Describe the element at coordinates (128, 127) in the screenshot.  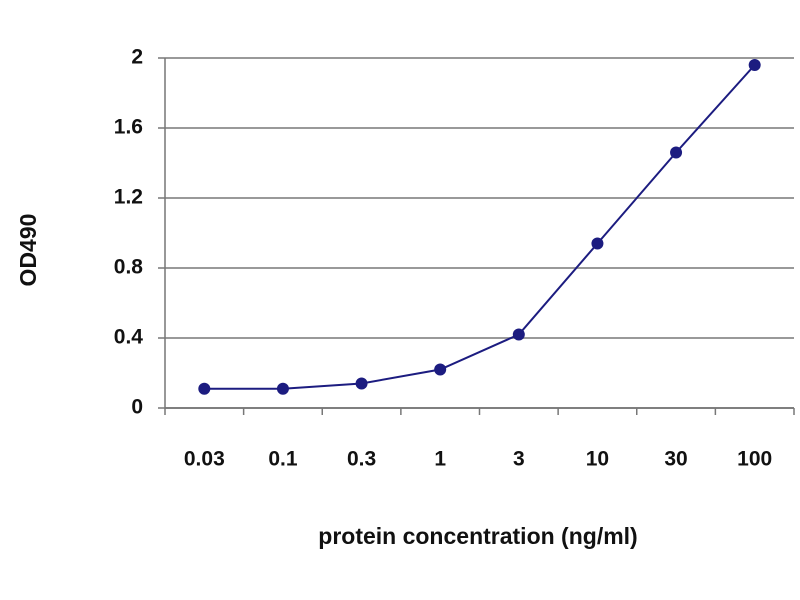
I see `y-tick-label: 1.6` at that location.